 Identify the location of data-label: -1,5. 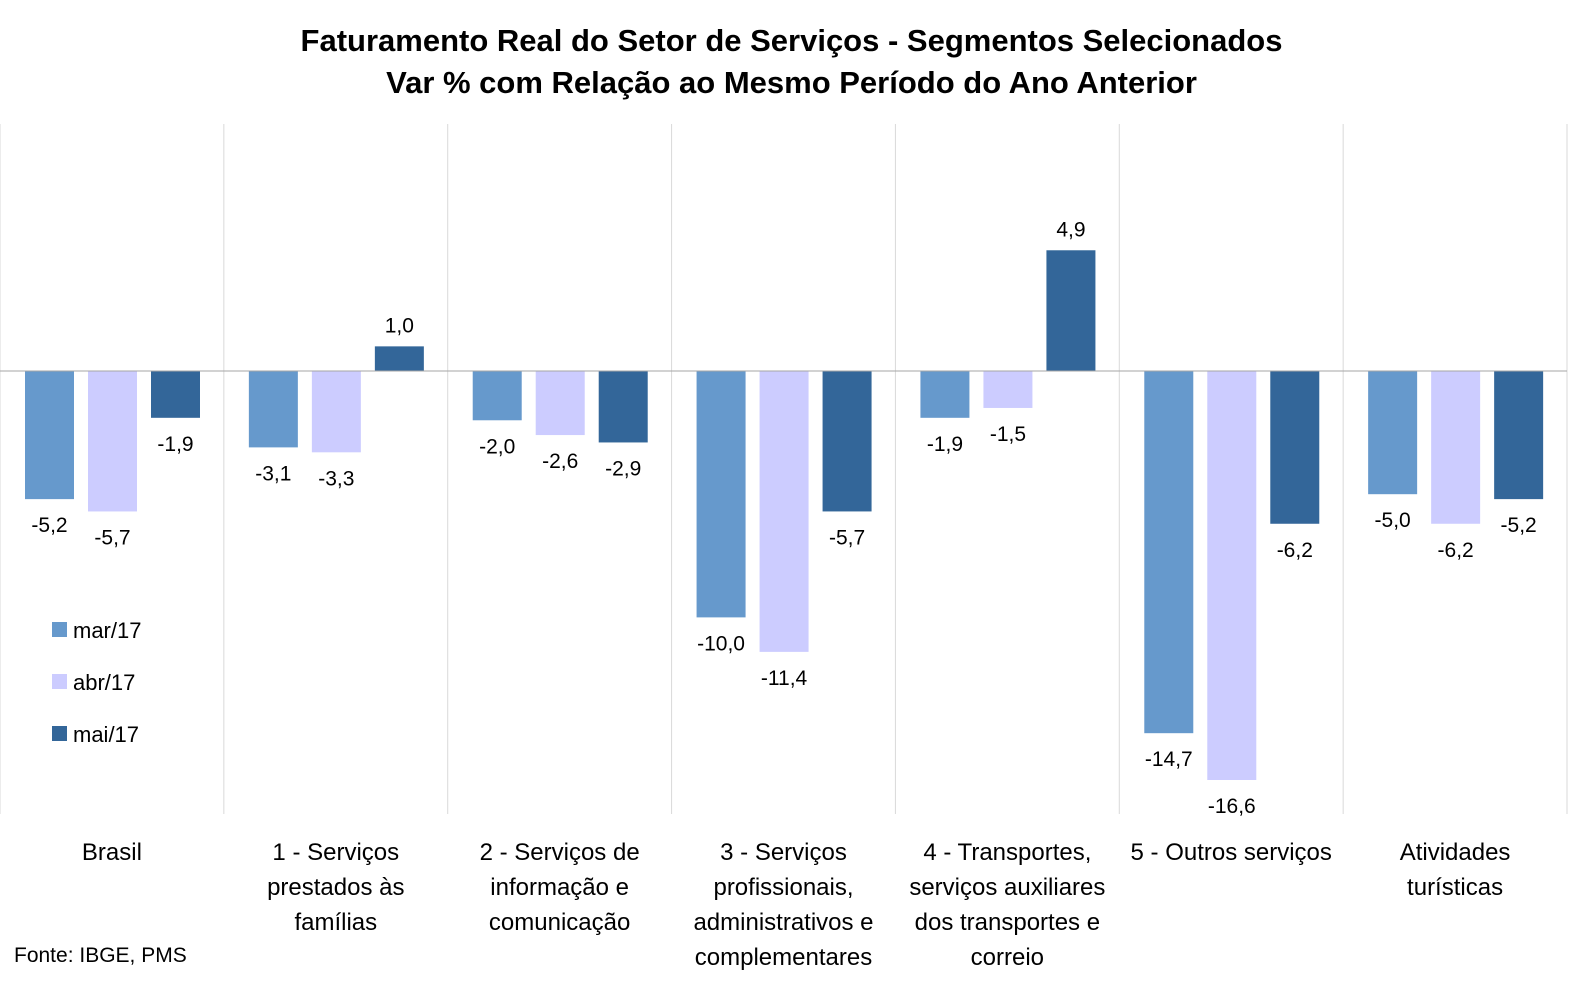
(1008, 434).